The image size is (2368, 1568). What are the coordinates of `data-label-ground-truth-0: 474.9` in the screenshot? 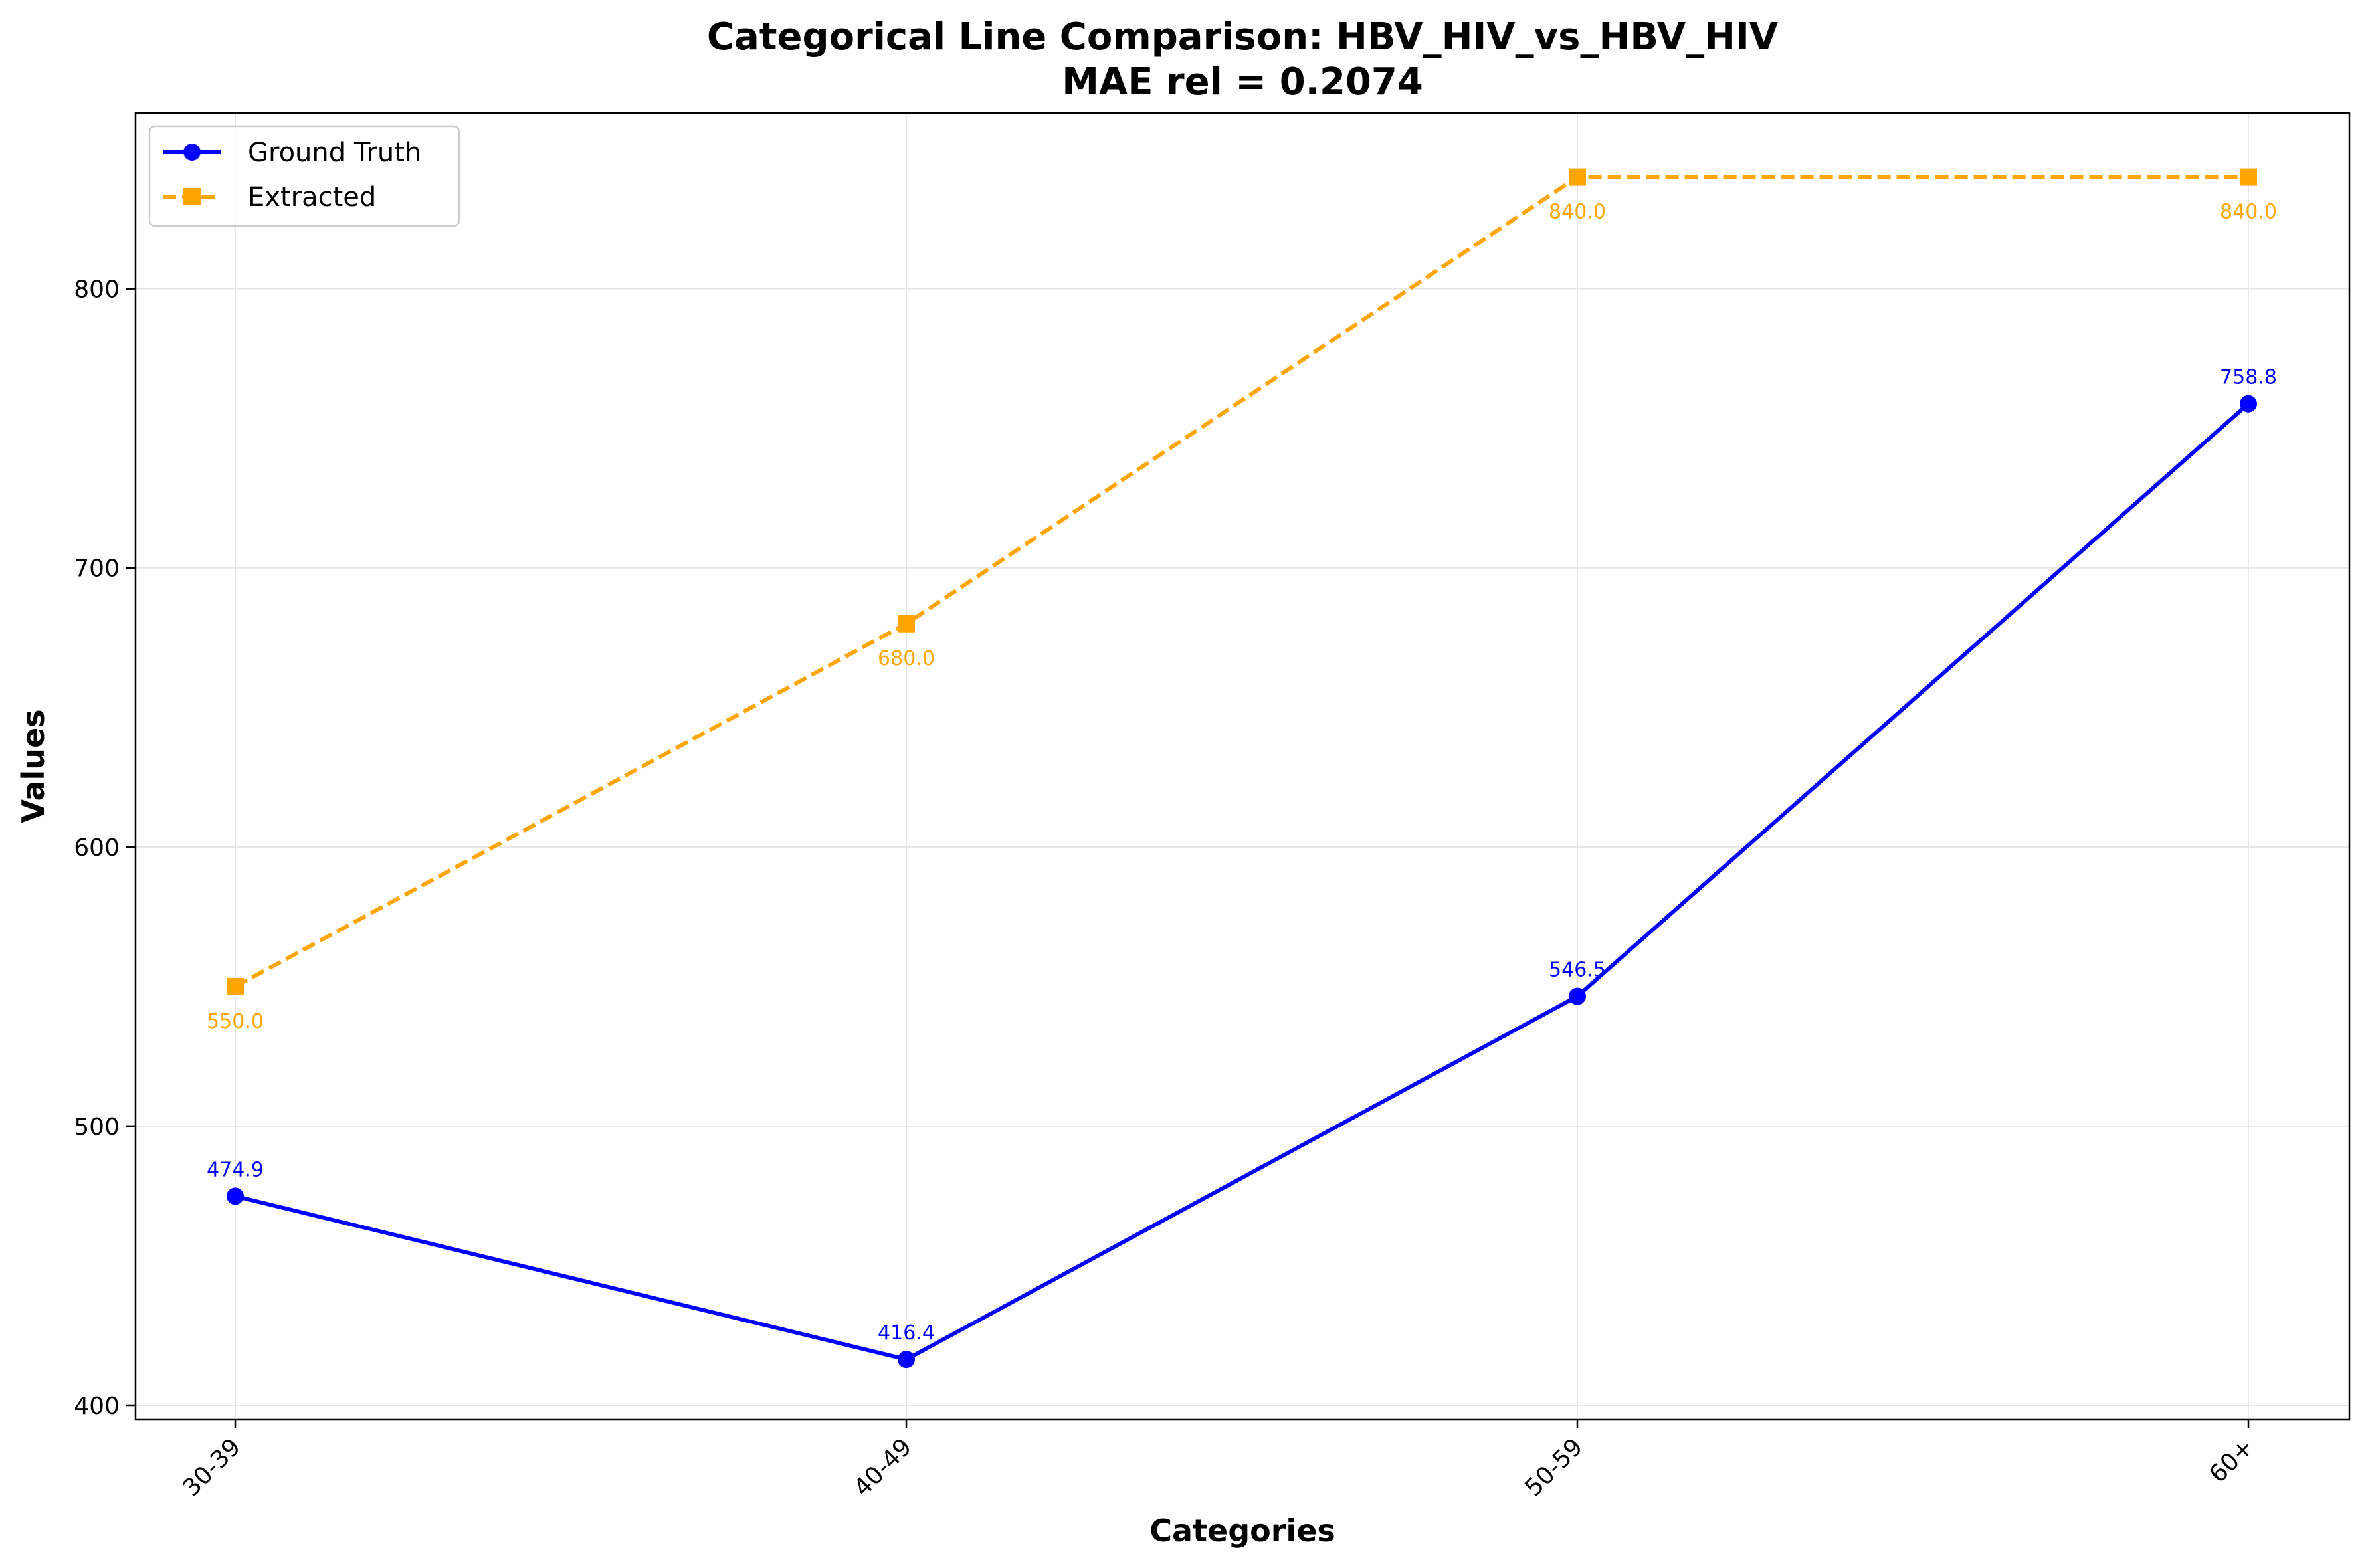 It's located at (235, 1169).